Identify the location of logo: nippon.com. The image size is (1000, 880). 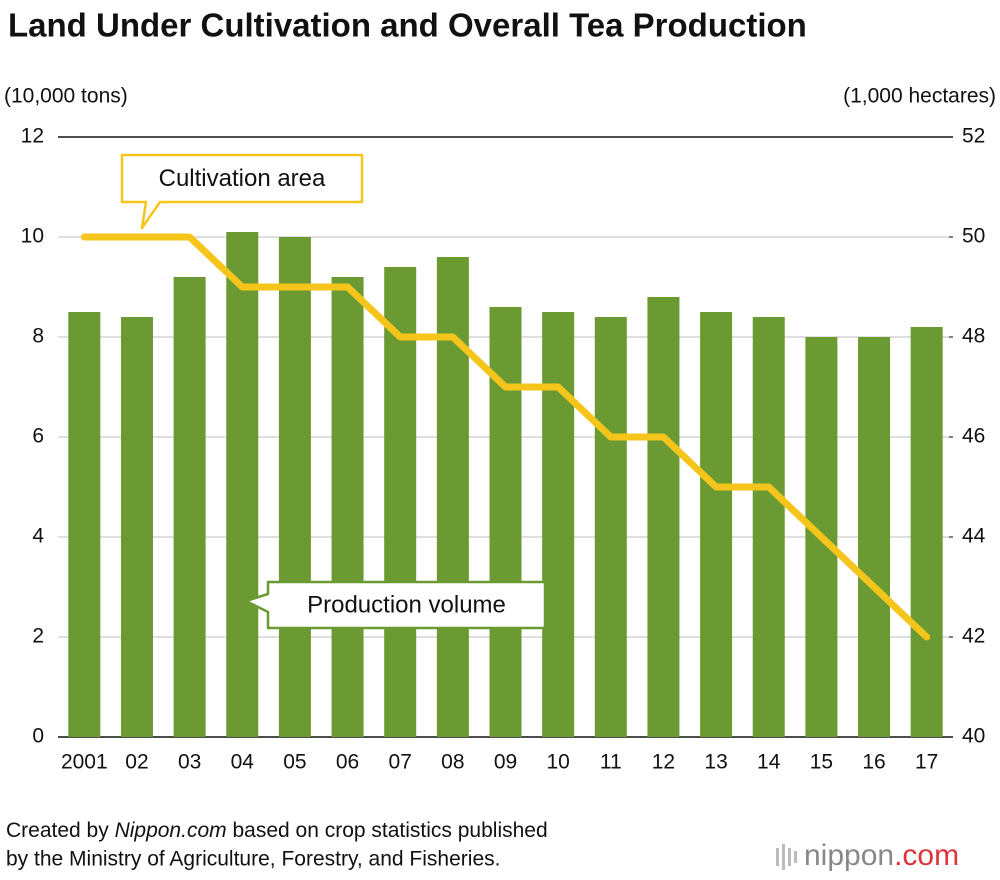
(867, 855).